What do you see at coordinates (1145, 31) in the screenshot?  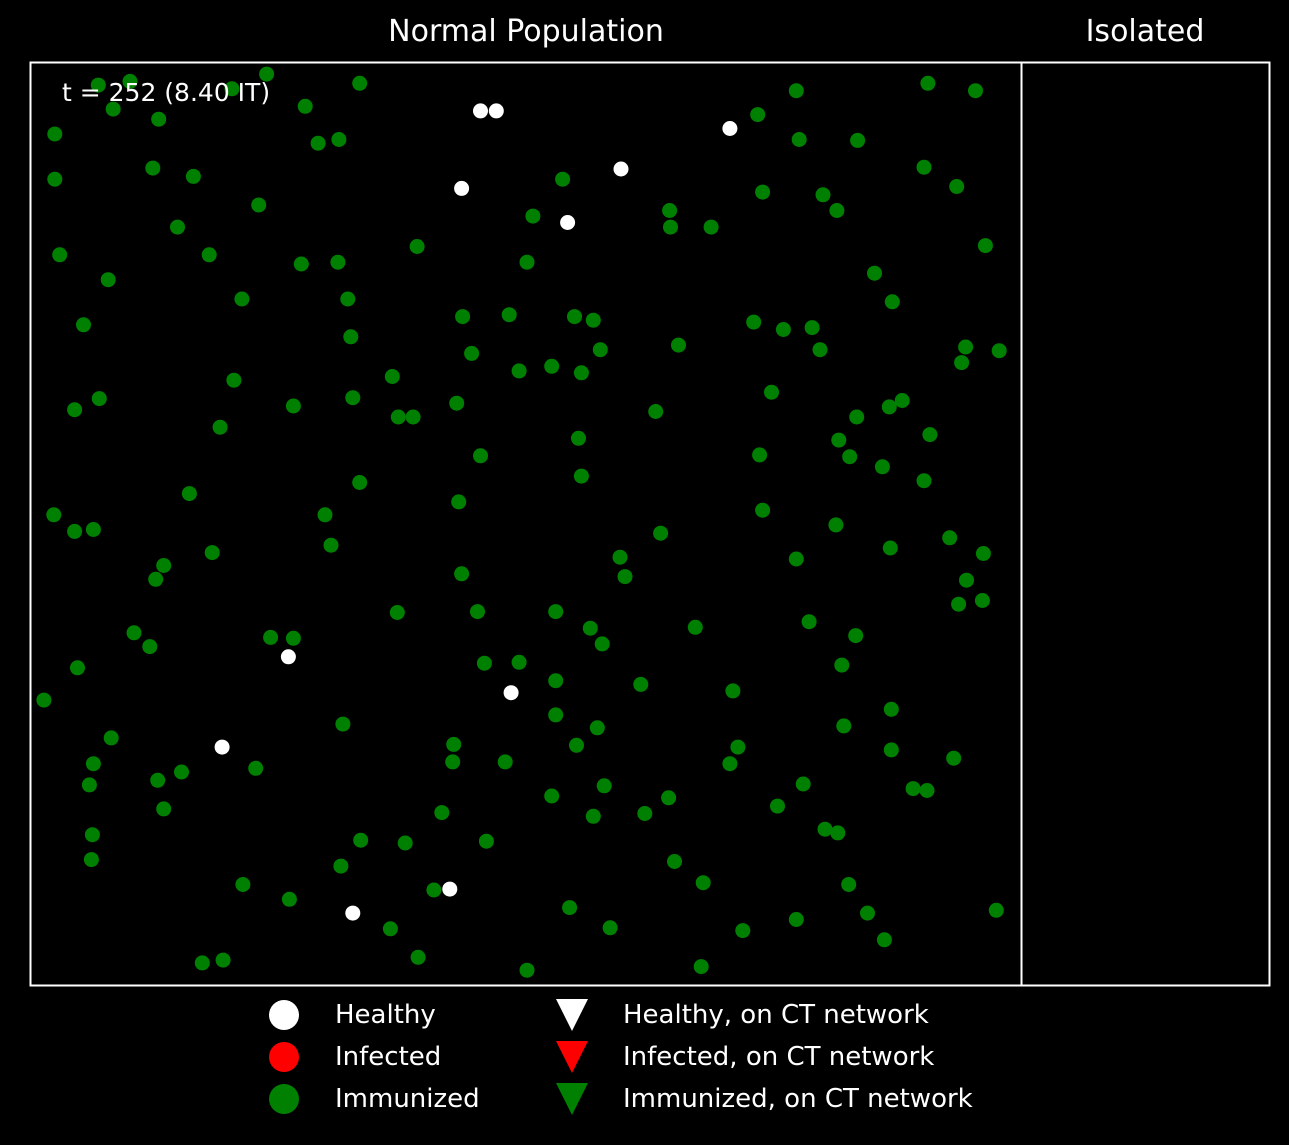 I see `isolated-title: Isolated` at bounding box center [1145, 31].